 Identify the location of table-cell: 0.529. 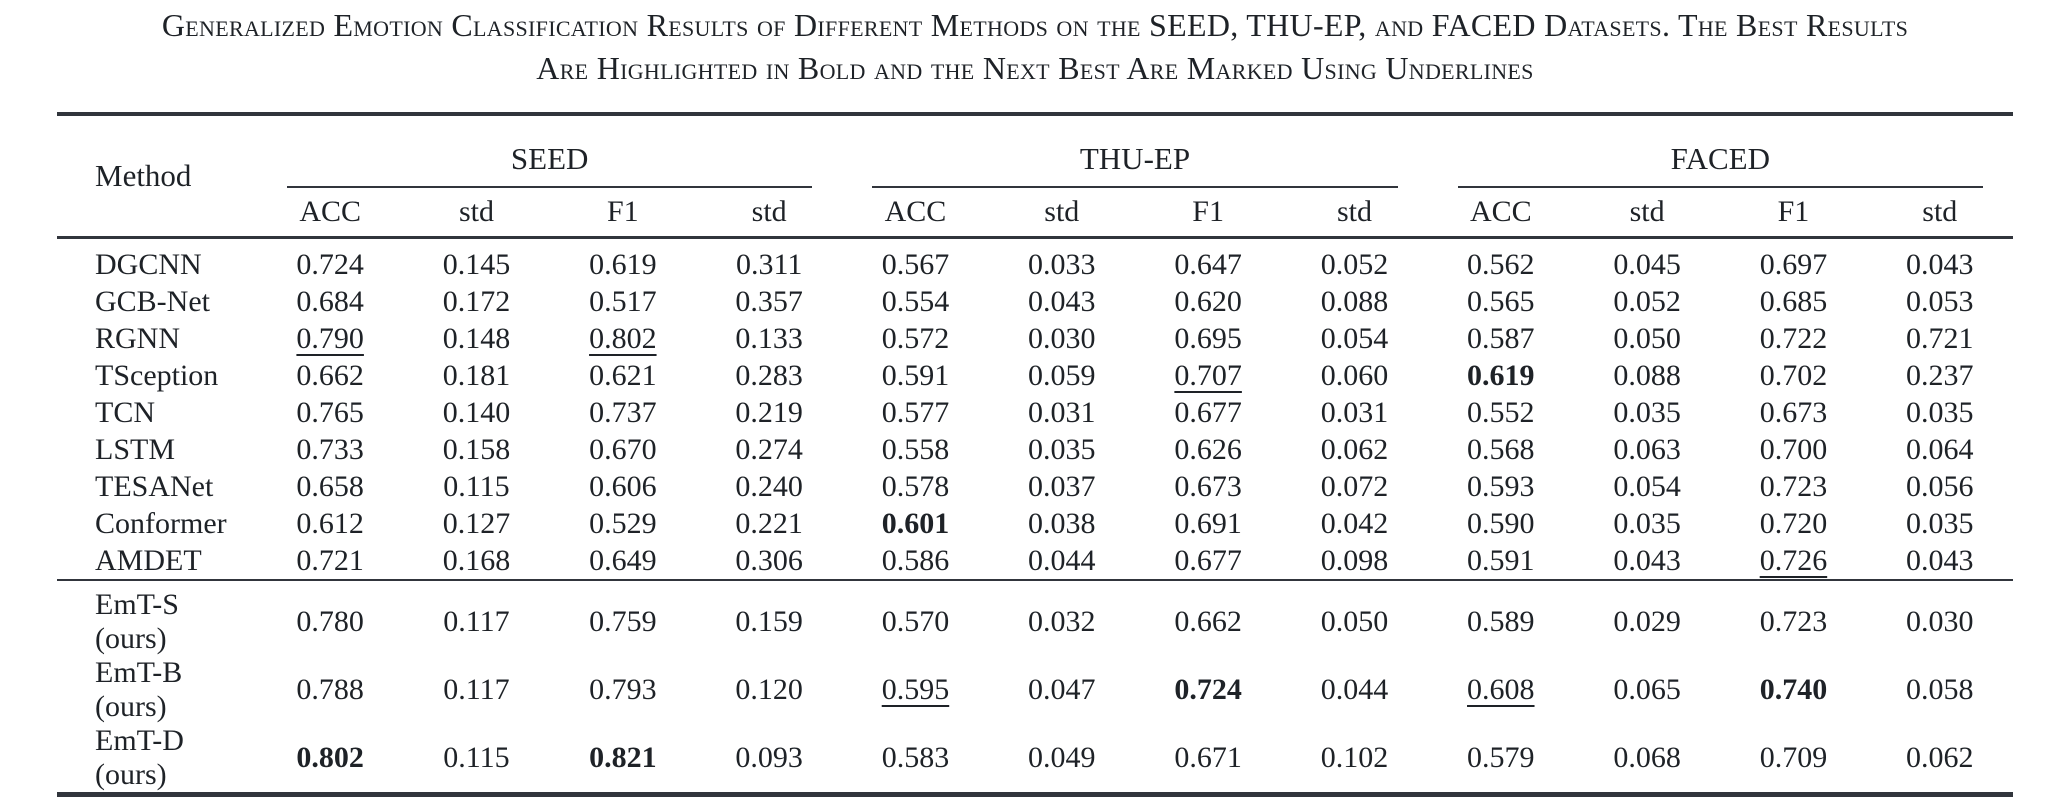
(623, 523).